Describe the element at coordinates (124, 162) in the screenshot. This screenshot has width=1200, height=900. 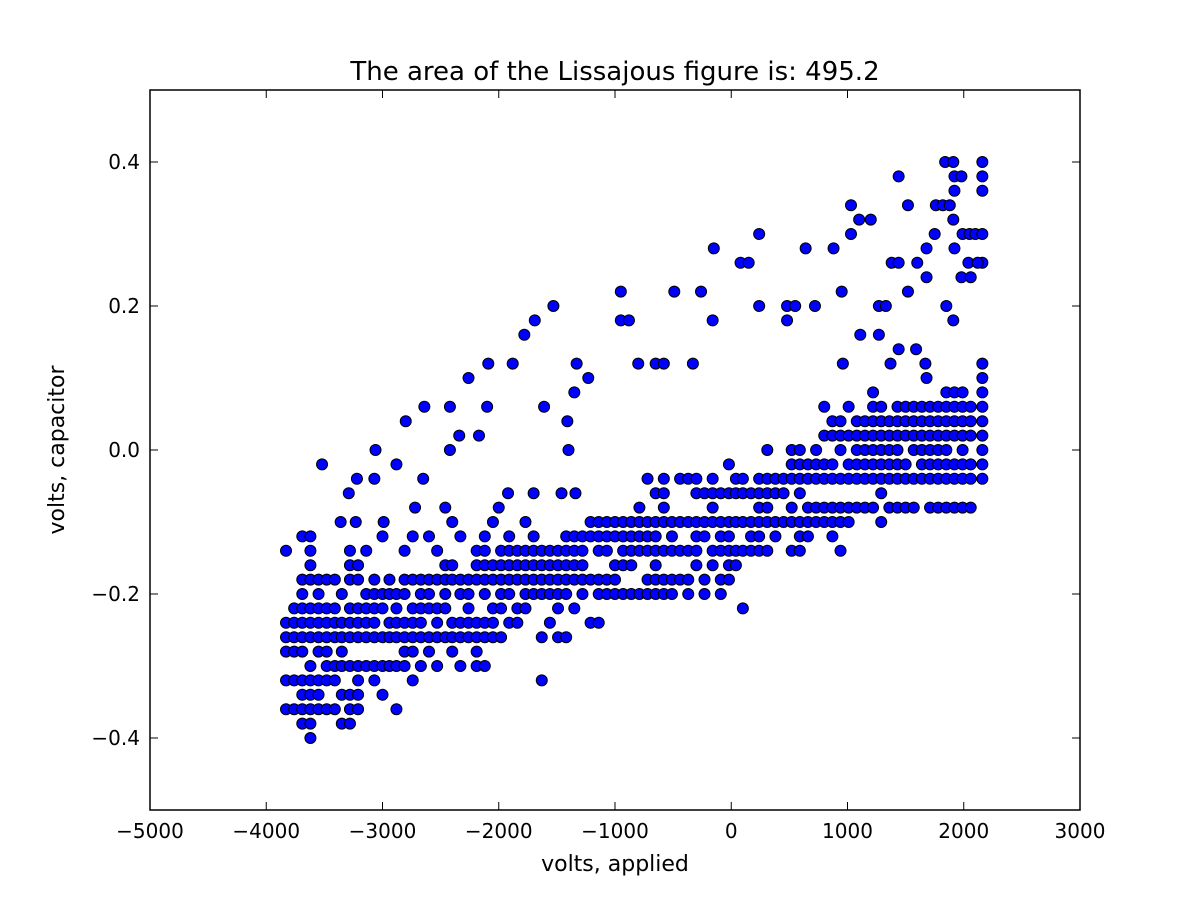
I see `y-tick-label: 0.4` at that location.